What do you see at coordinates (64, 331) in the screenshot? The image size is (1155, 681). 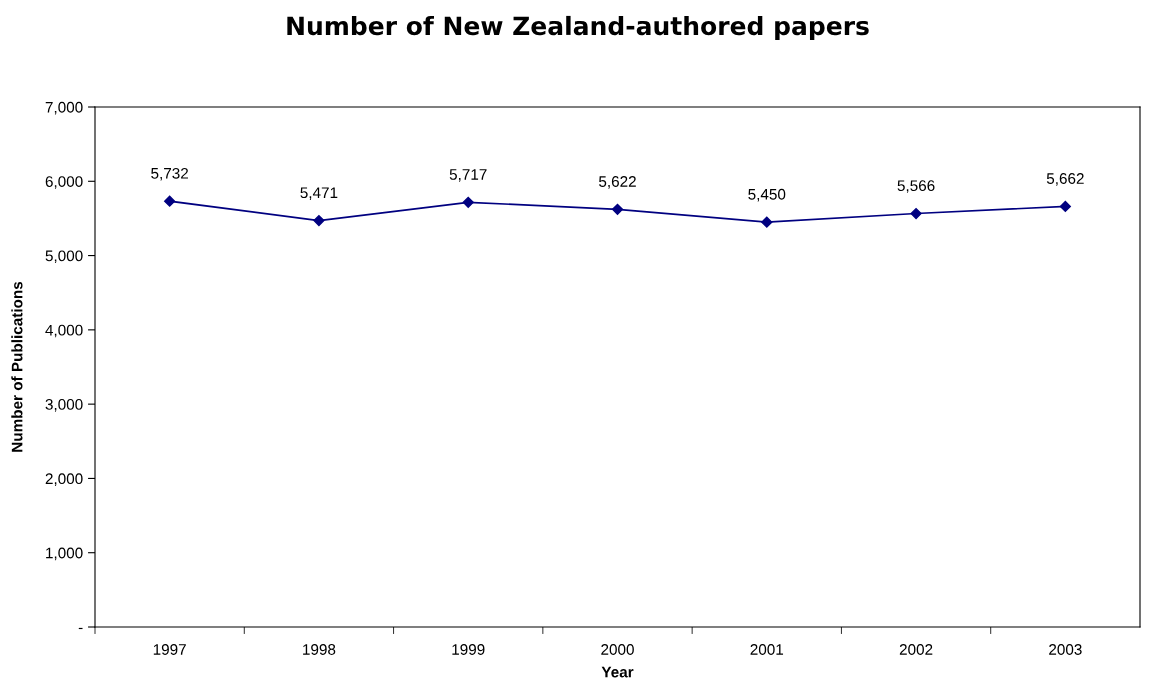 I see `y-tick-label: 4,000` at bounding box center [64, 331].